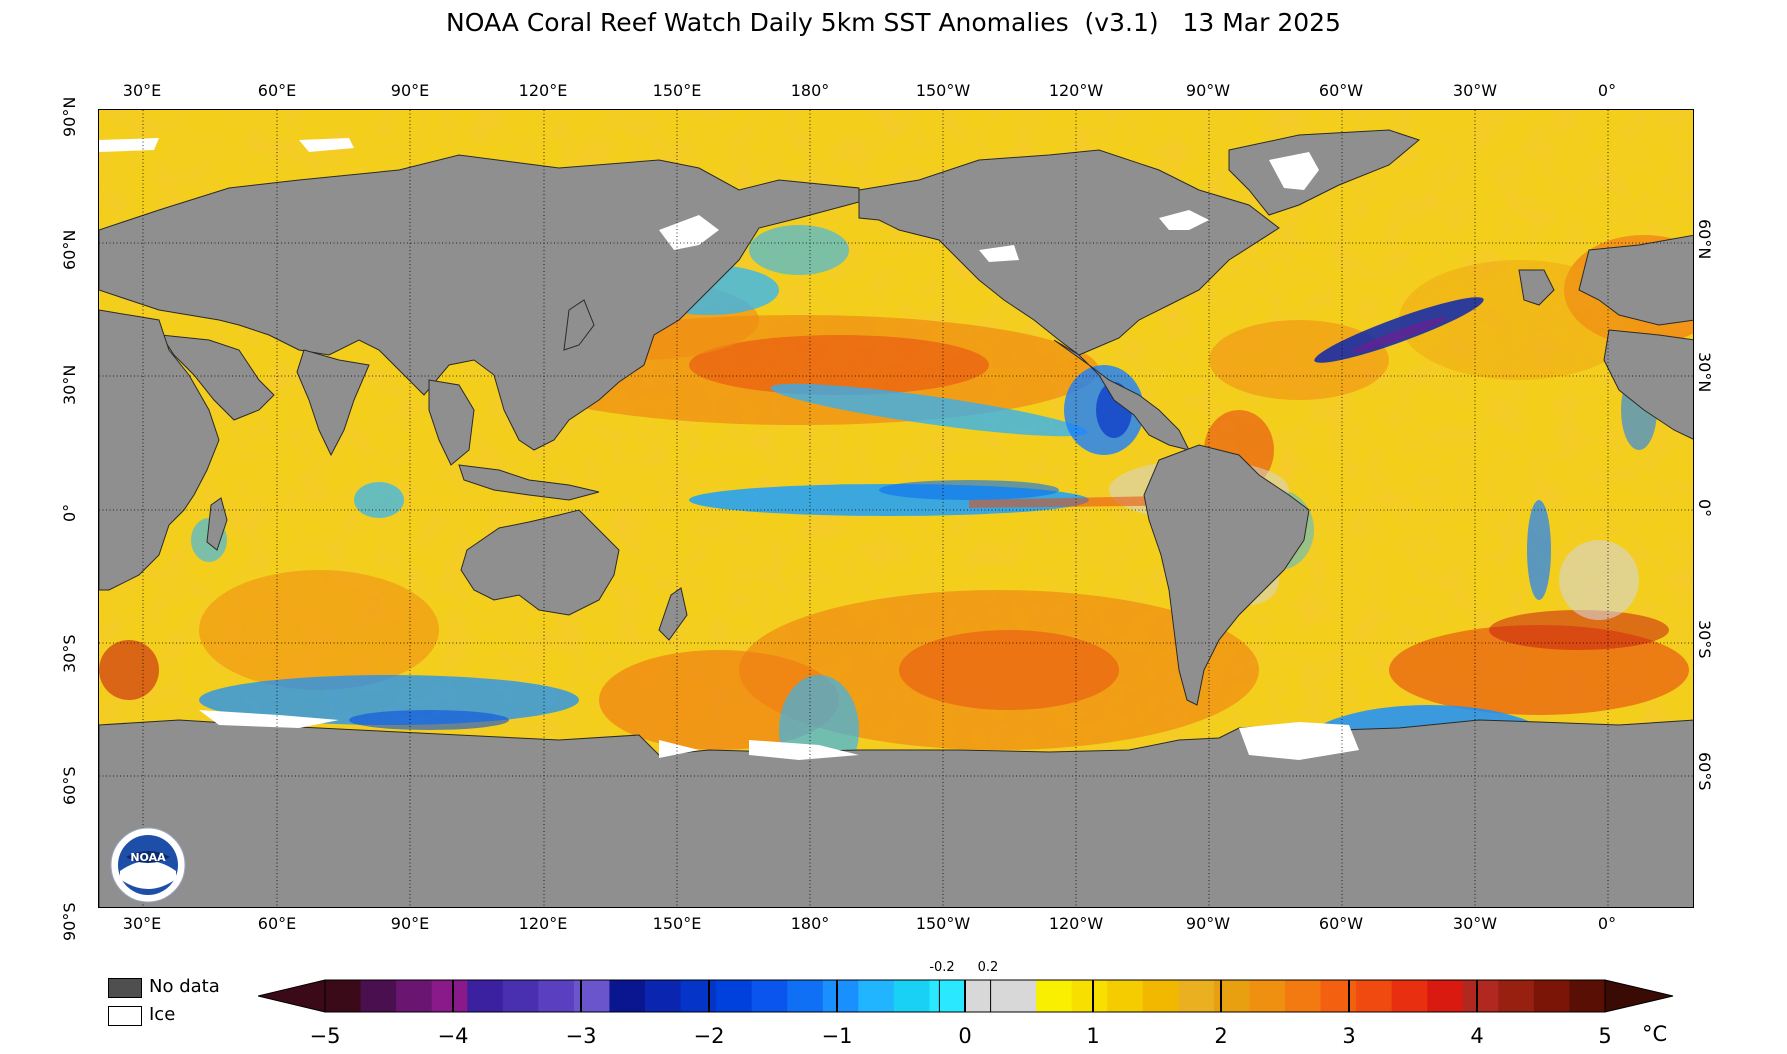 The image size is (1787, 1054). I want to click on svg-text: NOAA, so click(148, 857).